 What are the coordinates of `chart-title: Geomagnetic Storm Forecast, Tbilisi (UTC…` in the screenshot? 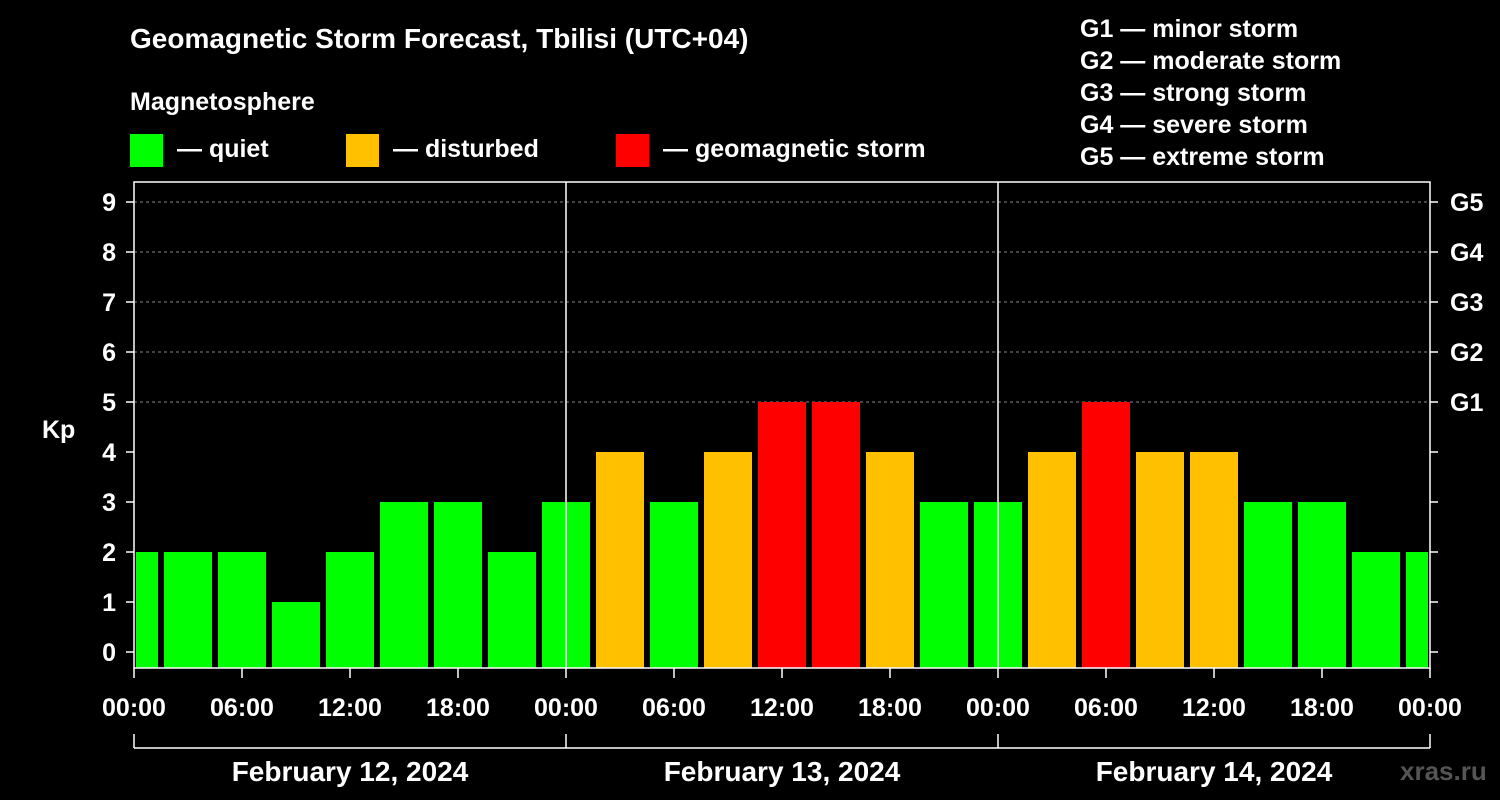 It's located at (439, 38).